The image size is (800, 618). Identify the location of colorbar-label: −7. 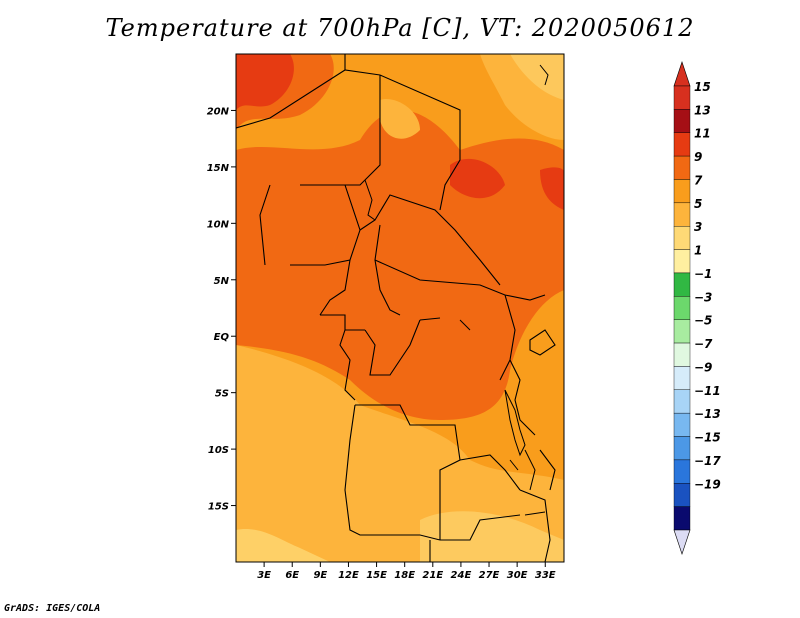
(703, 344).